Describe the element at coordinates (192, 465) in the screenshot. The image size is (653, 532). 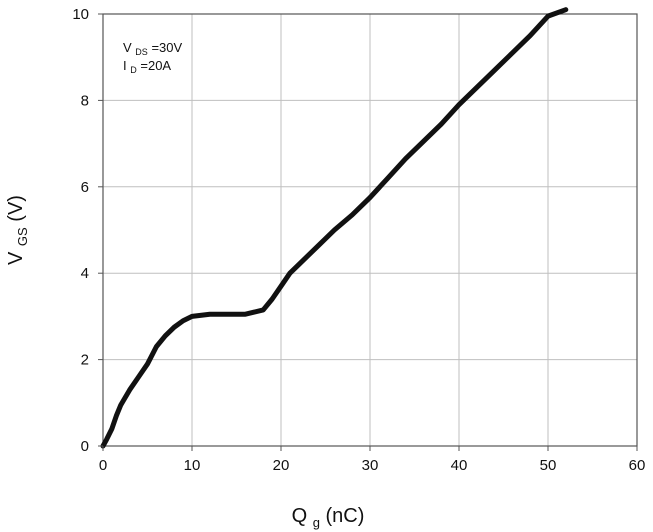
I see `x-tick-label-10: 10` at that location.